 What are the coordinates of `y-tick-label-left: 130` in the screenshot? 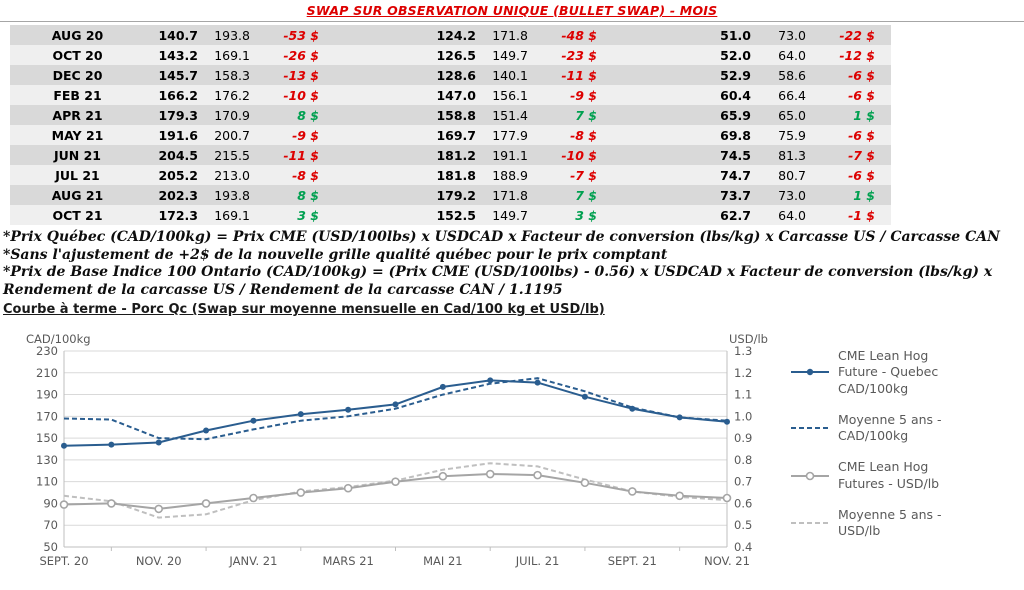 It's located at (47, 460).